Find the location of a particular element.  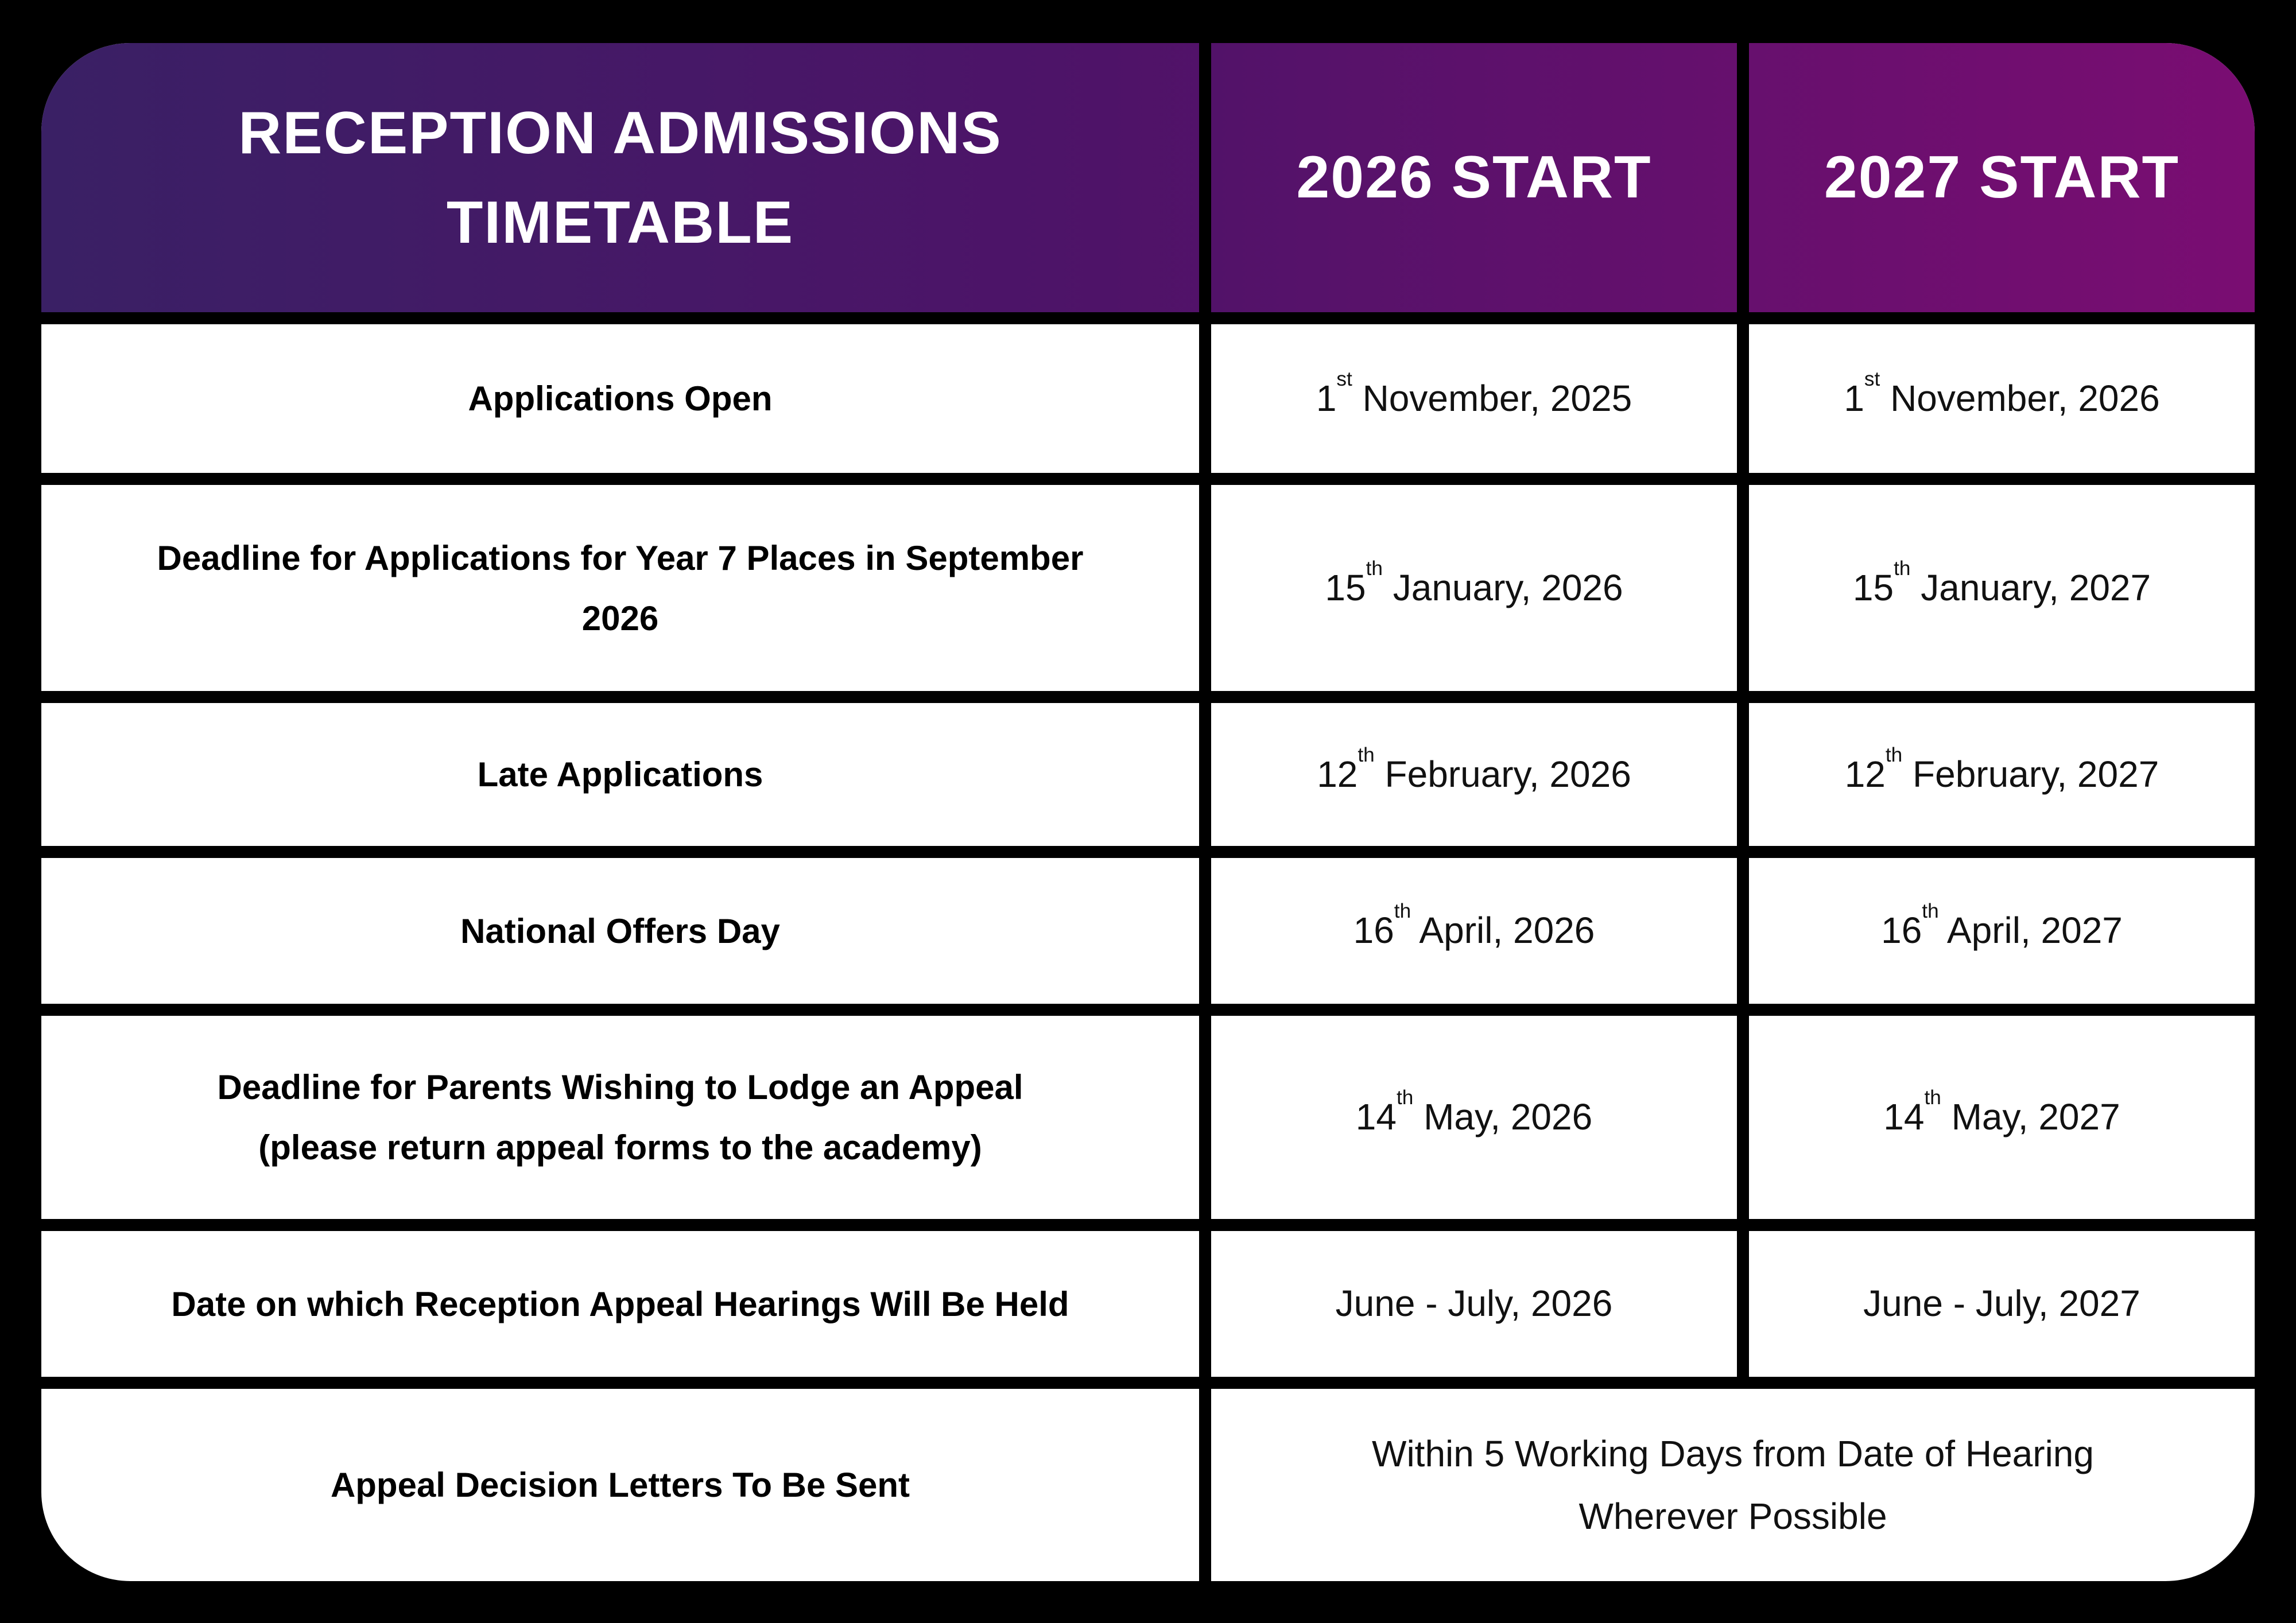

date-text: June - July, 2027 is located at coordinates (2001, 1304).